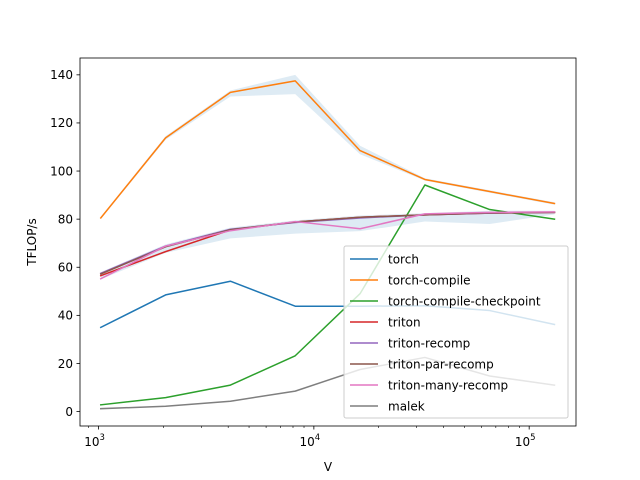 The height and width of the screenshot is (480, 640). What do you see at coordinates (406, 406) in the screenshot?
I see `legend-label-malek: malek` at bounding box center [406, 406].